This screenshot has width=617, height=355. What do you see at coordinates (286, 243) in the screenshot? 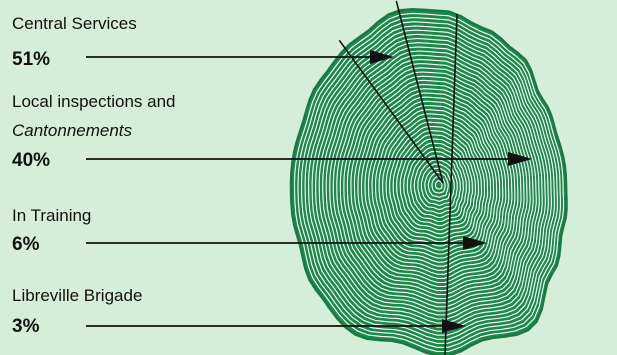
I see `arrow-in-training` at bounding box center [286, 243].